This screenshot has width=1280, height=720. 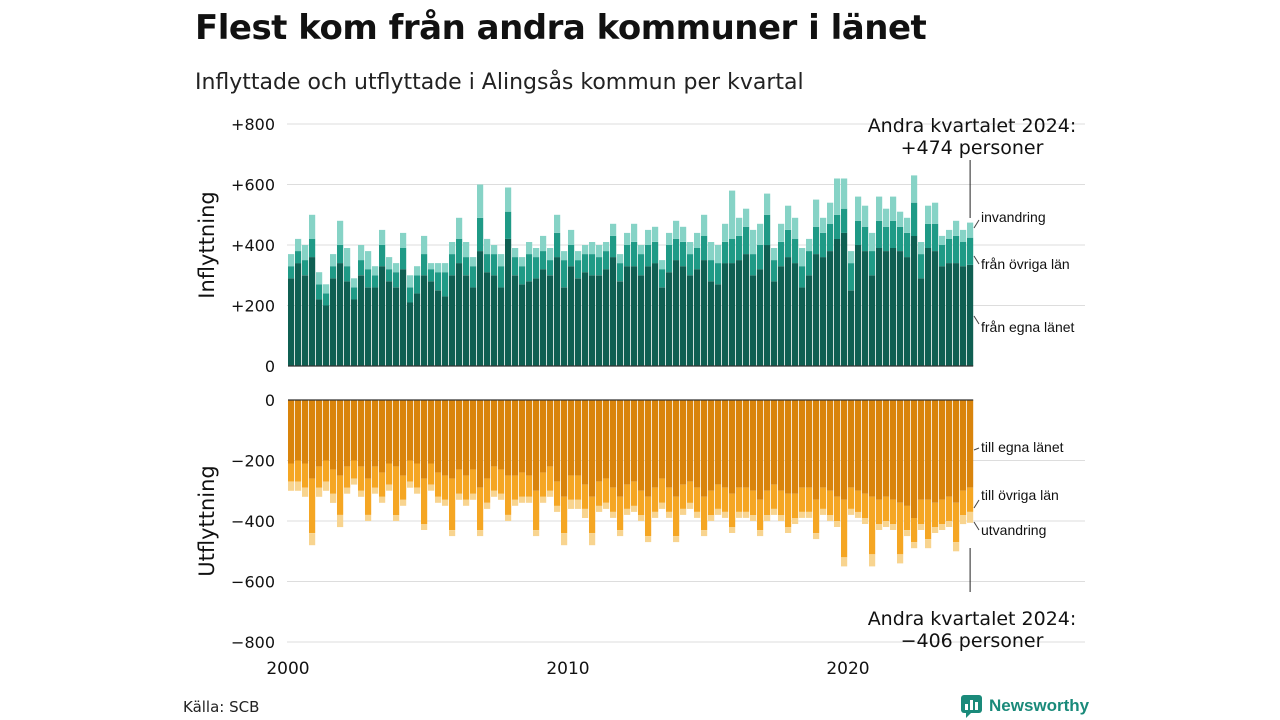 I want to click on y-tick-label: −800, so click(x=253, y=642).